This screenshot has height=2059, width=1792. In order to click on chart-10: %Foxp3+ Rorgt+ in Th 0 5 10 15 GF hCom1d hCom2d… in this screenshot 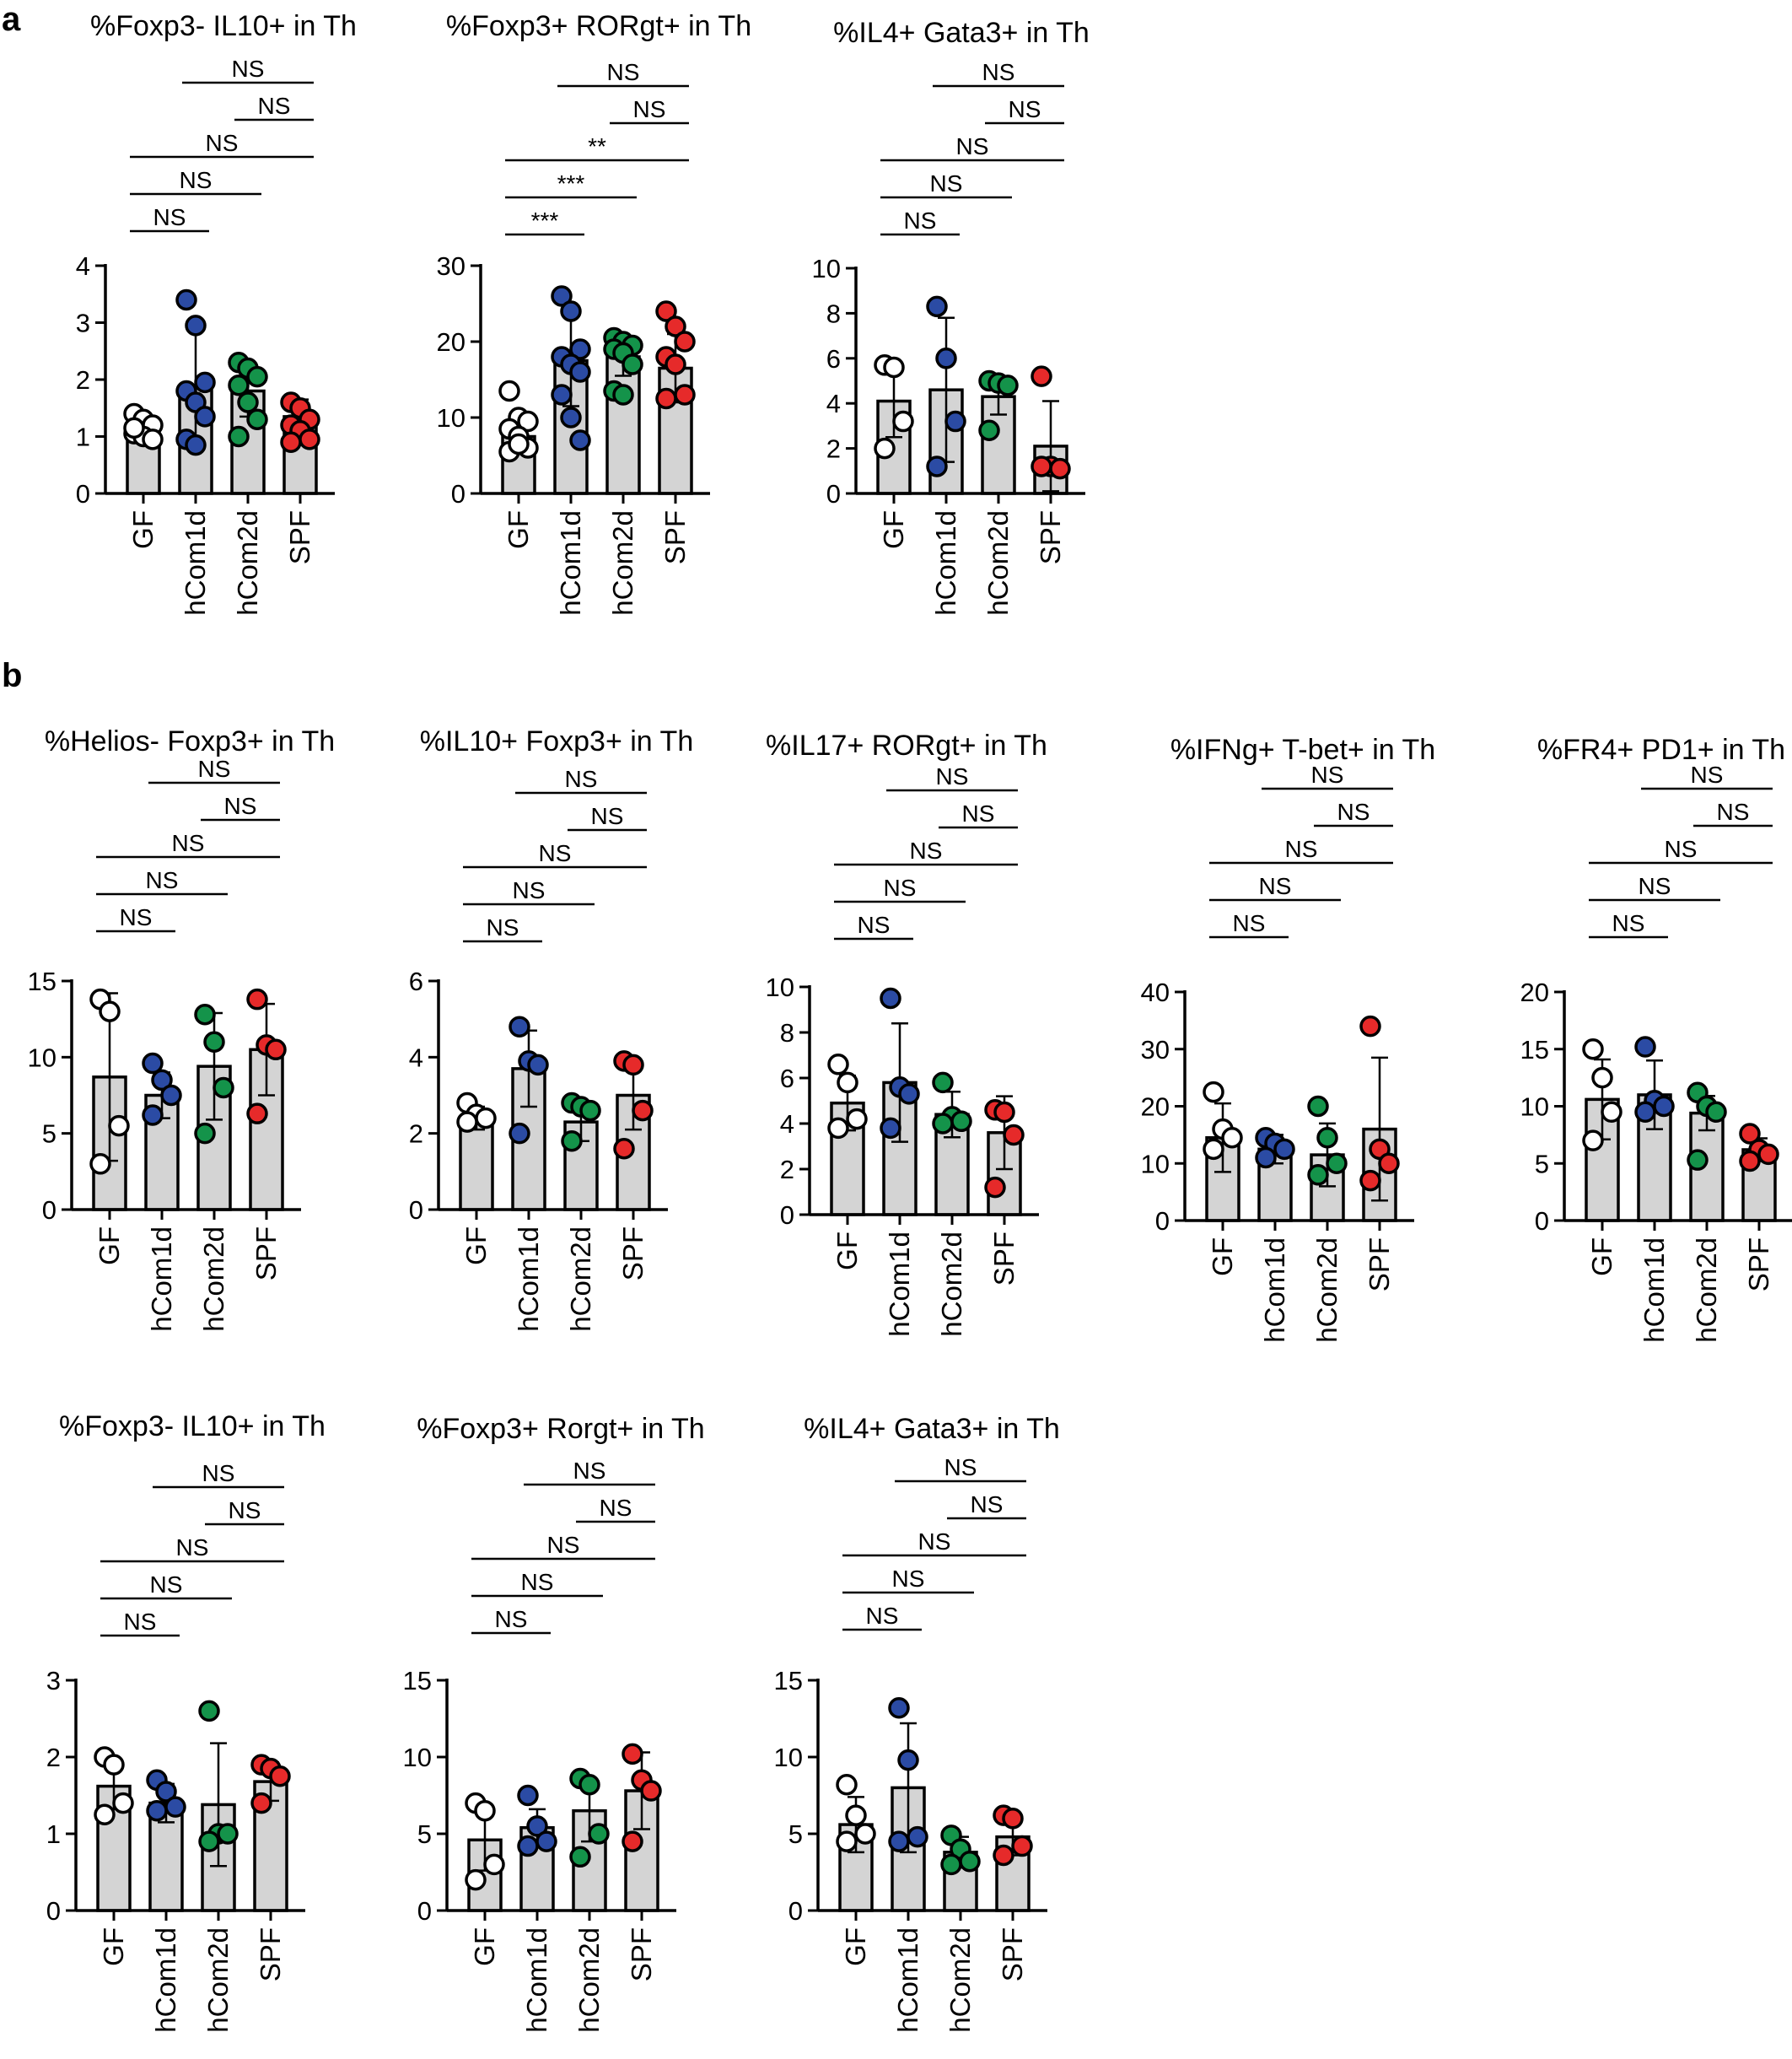, I will do `click(554, 1723)`.